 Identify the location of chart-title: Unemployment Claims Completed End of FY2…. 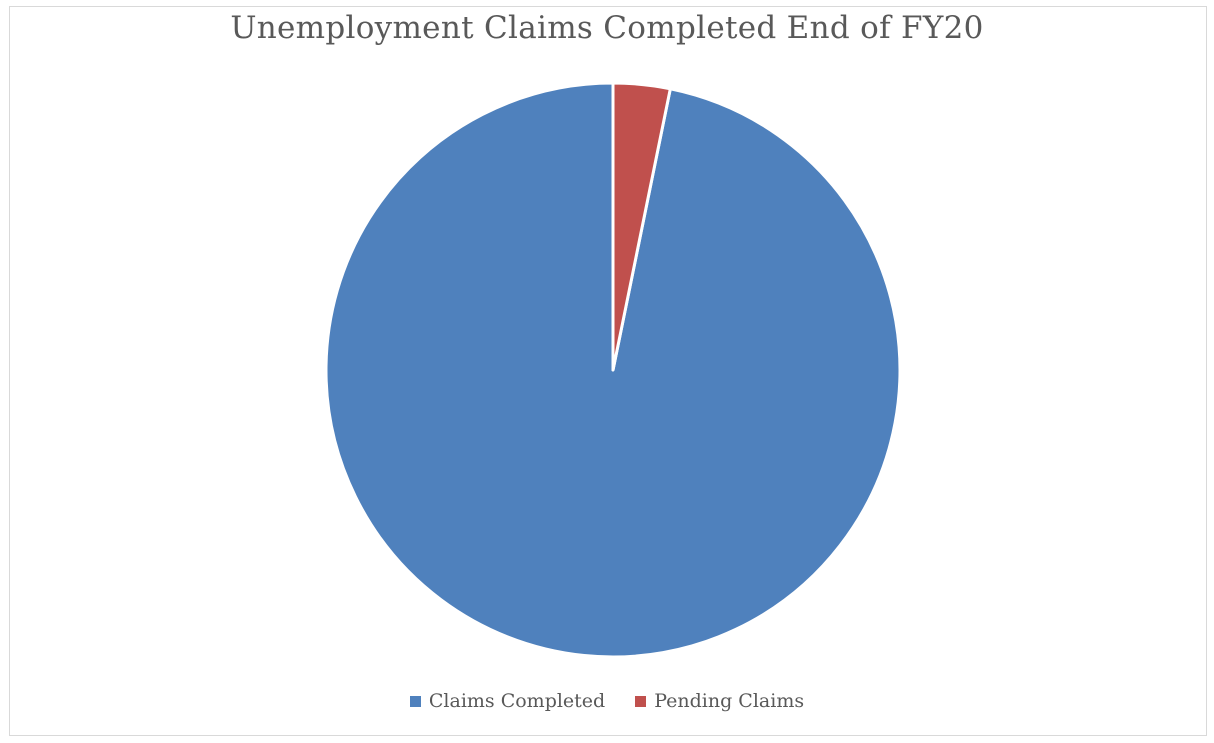
(607, 28).